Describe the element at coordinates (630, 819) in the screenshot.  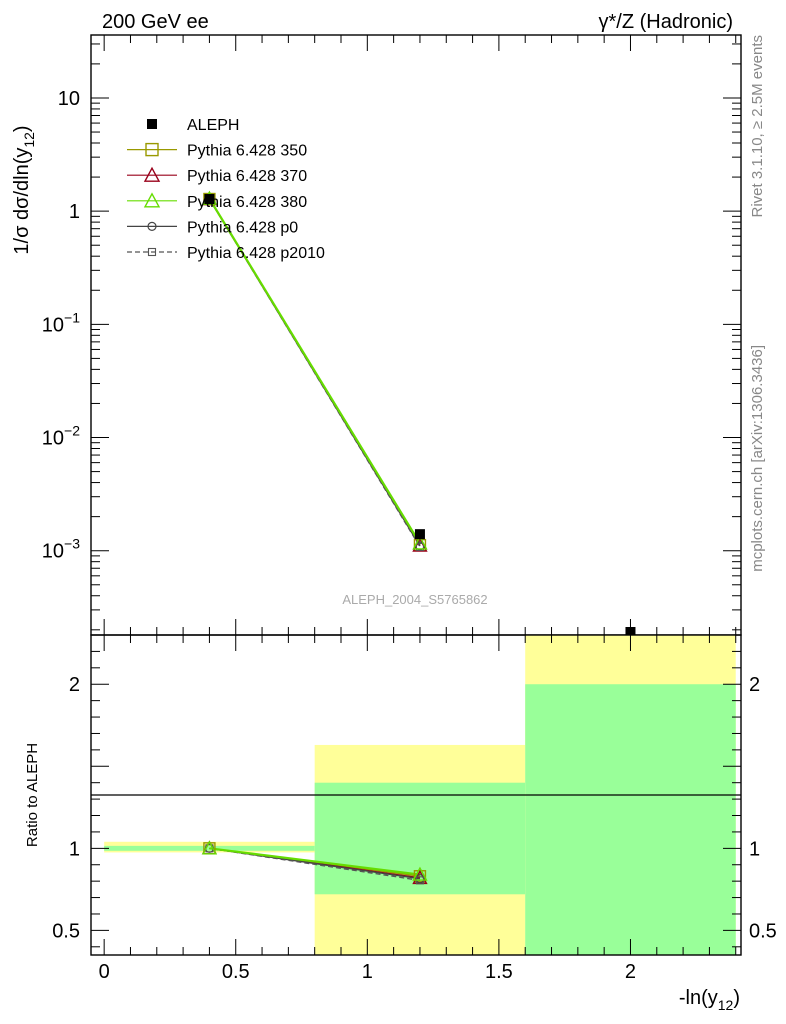
I see `stat-uncertainty-band` at that location.